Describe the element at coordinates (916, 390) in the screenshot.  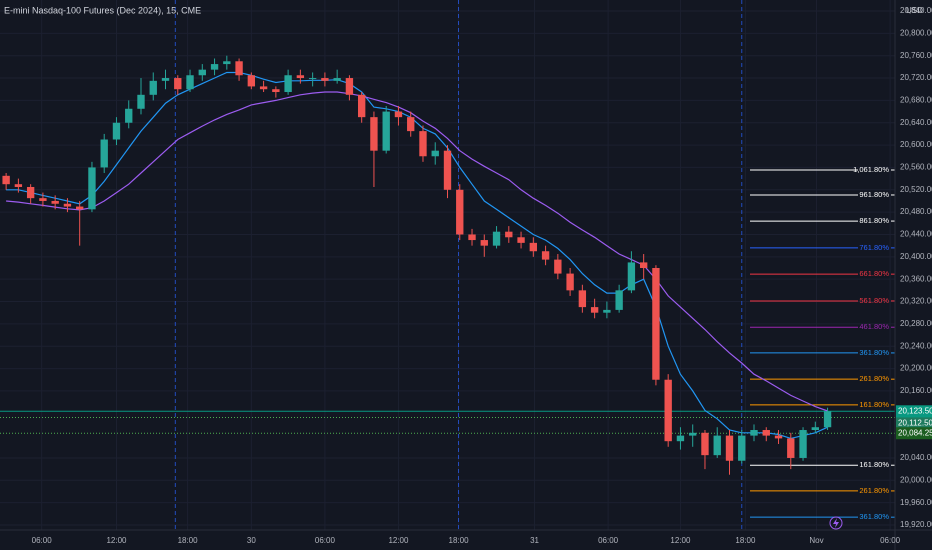
I see `y-tick-label: 20,160.00` at that location.